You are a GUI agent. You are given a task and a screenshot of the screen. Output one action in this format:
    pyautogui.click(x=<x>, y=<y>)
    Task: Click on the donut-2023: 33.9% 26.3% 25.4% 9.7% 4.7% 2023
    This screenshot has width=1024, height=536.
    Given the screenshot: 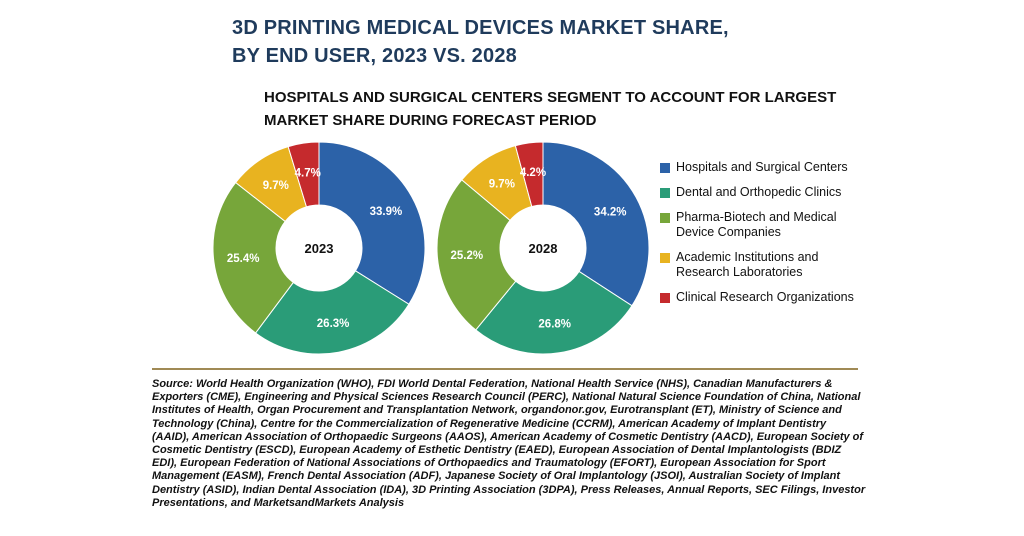 What is the action you would take?
    pyautogui.click(x=319, y=248)
    